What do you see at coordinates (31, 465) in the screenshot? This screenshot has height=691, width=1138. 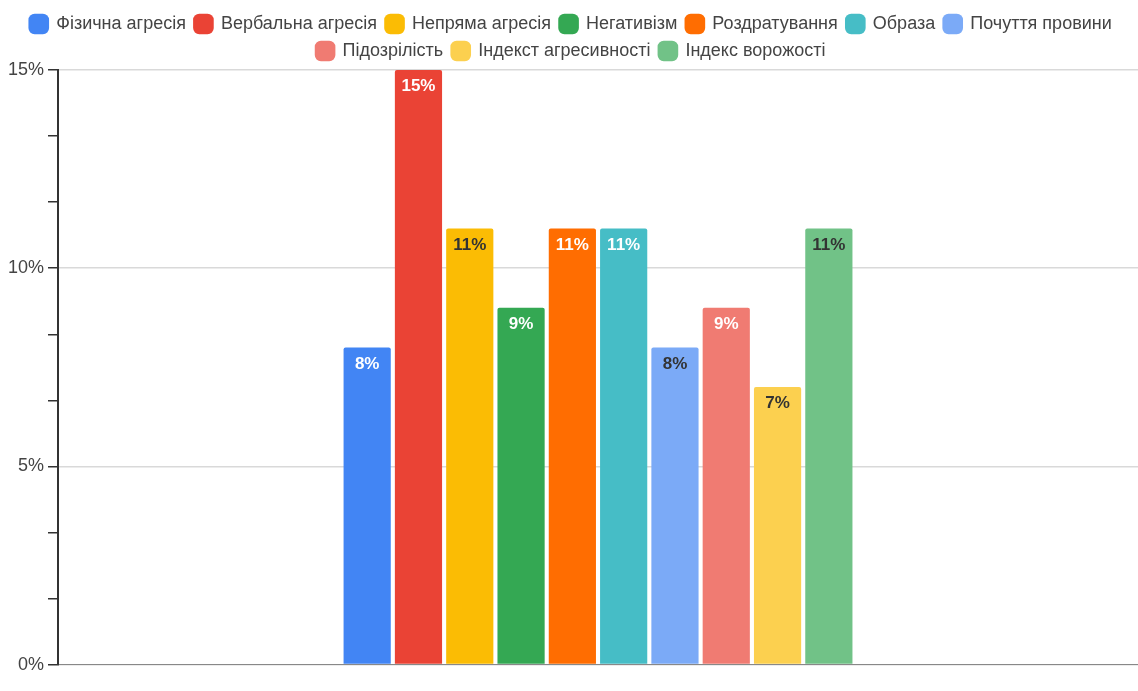 I see `y-tick-label: 5%` at bounding box center [31, 465].